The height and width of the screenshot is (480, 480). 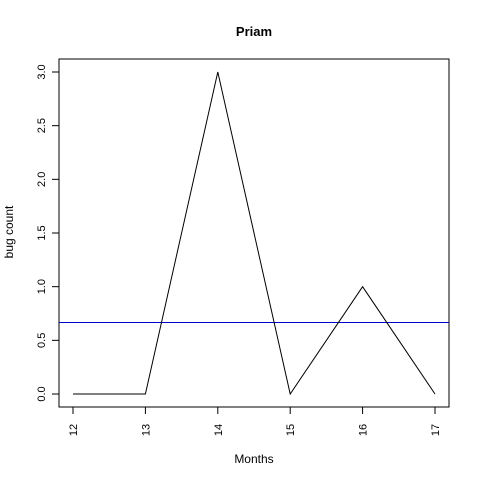 What do you see at coordinates (219, 430) in the screenshot?
I see `x-tick-label: 14` at bounding box center [219, 430].